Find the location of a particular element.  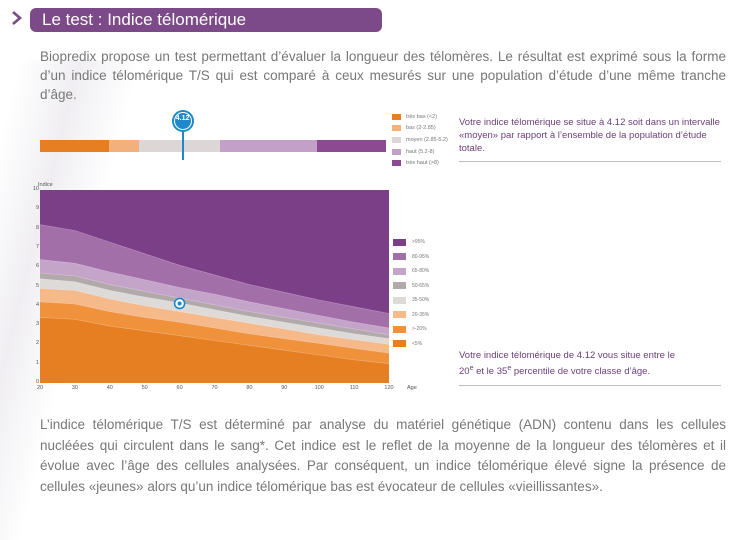

x-tick-label: 70 is located at coordinates (214, 388).